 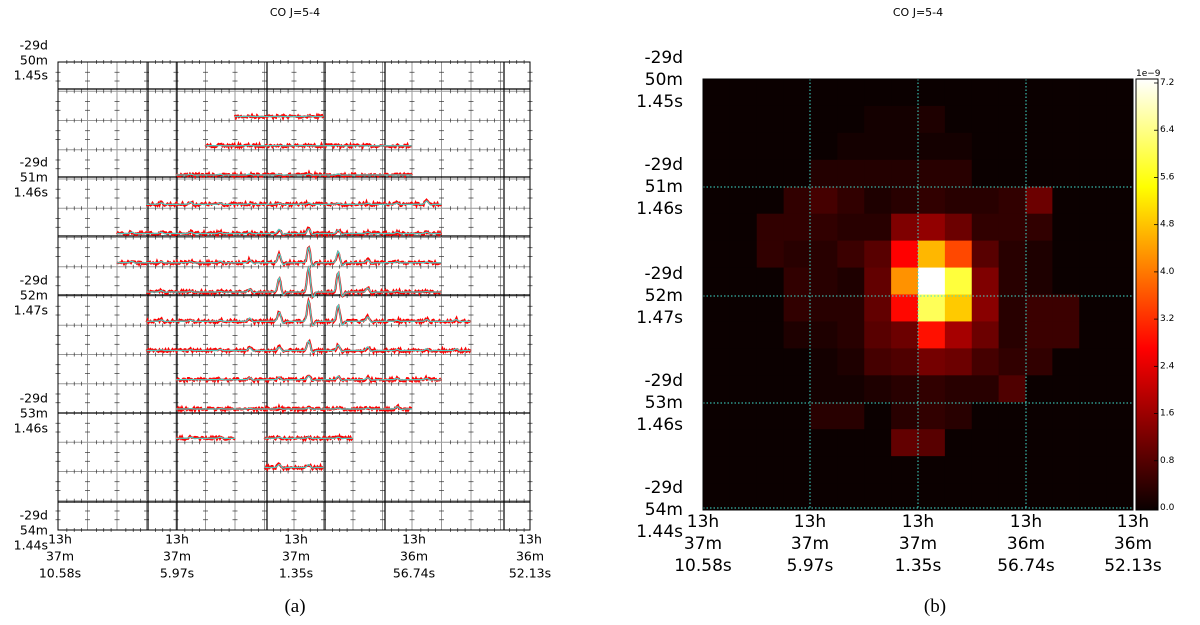 I want to click on x-tick-label-line: 36m, so click(x=414, y=556).